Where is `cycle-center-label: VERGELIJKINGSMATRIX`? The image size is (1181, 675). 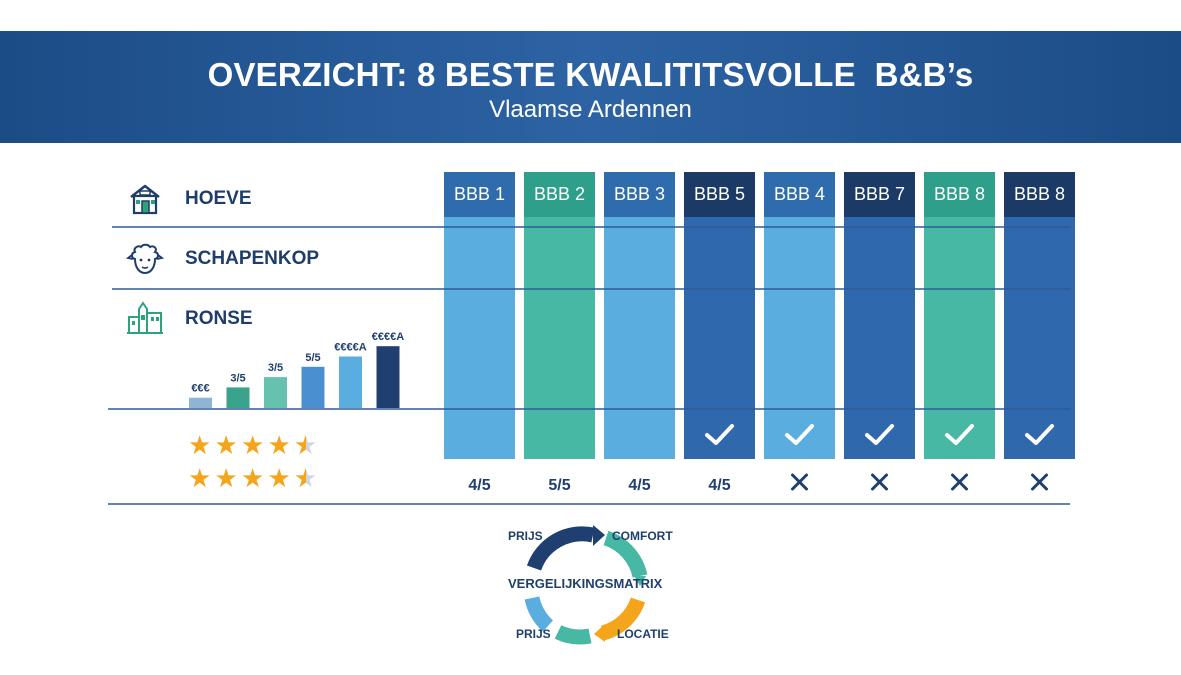
cycle-center-label: VERGELIJKINGSMATRIX is located at coordinates (585, 583).